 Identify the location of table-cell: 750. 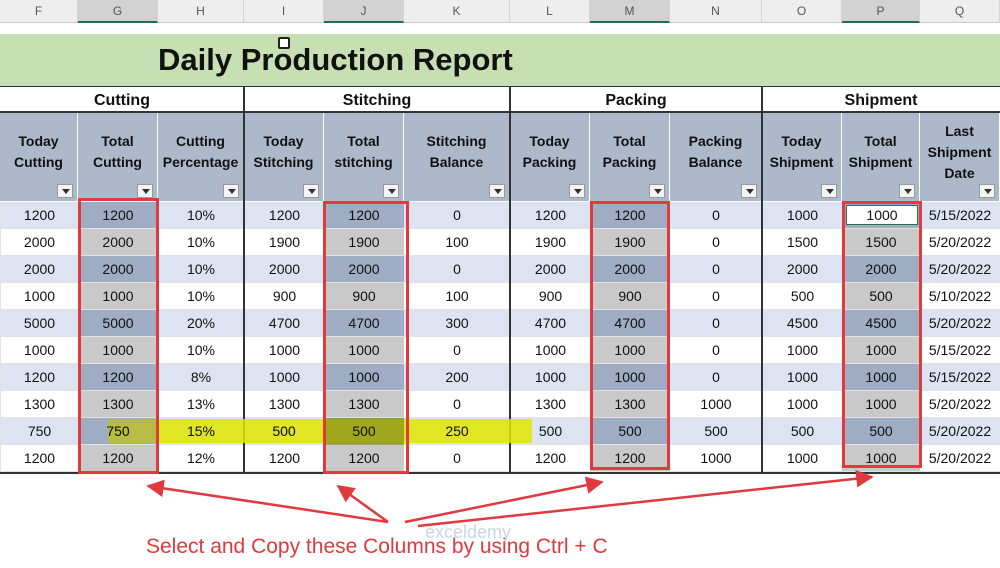
(39, 431).